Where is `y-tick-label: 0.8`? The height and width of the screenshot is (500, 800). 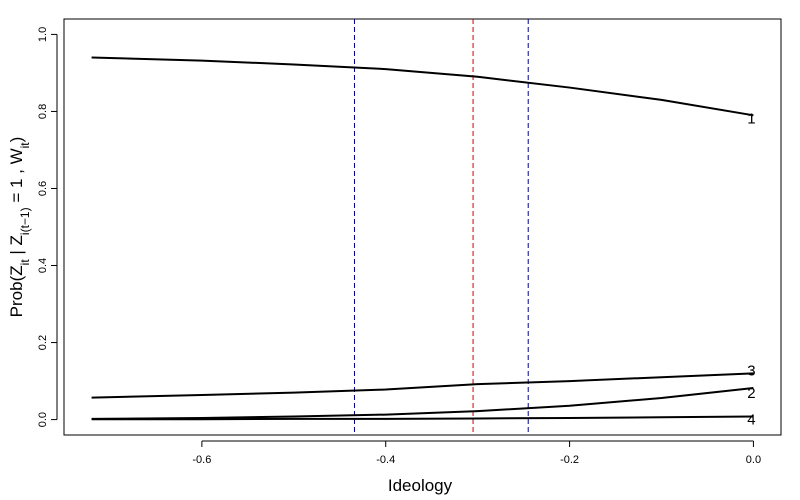 y-tick-label: 0.8 is located at coordinates (43, 111).